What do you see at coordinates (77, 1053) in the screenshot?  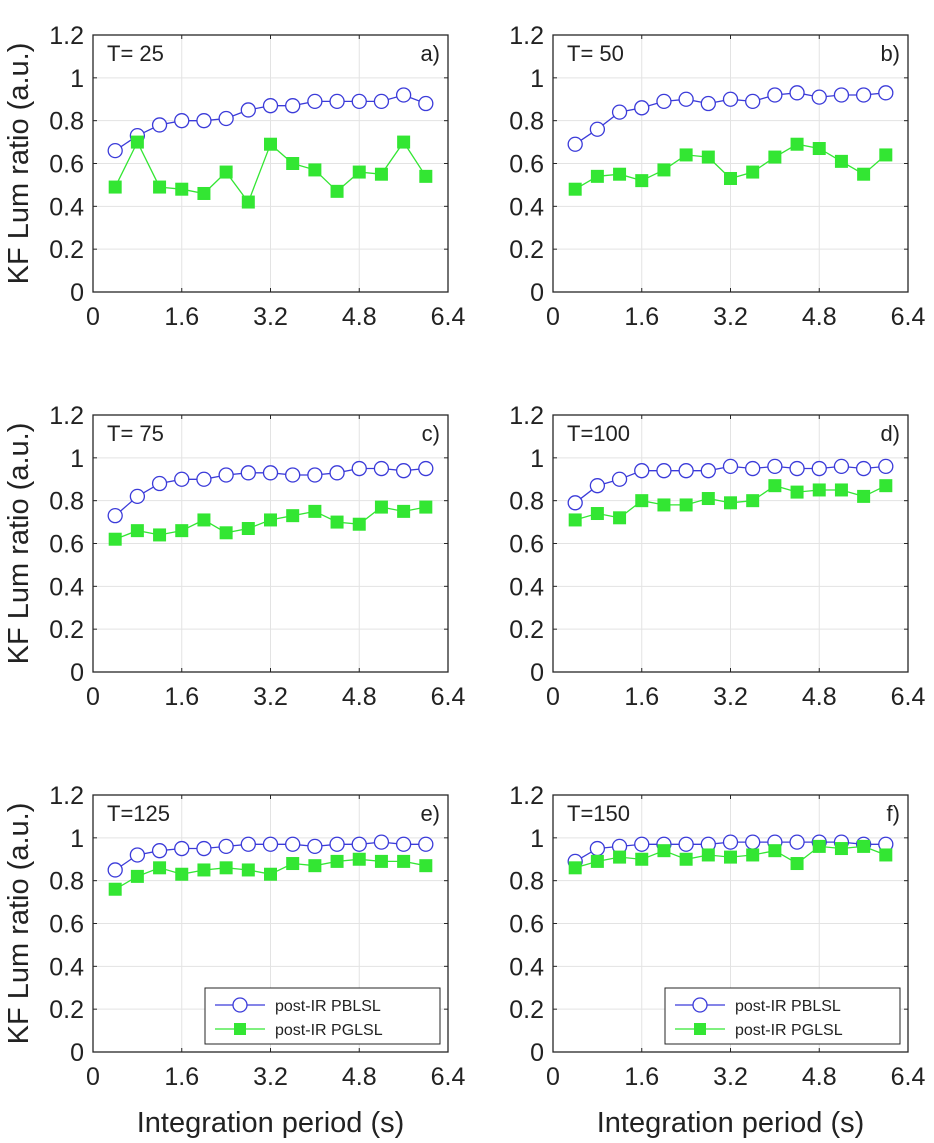 I see `panel-5-y-tick-label: 0` at bounding box center [77, 1053].